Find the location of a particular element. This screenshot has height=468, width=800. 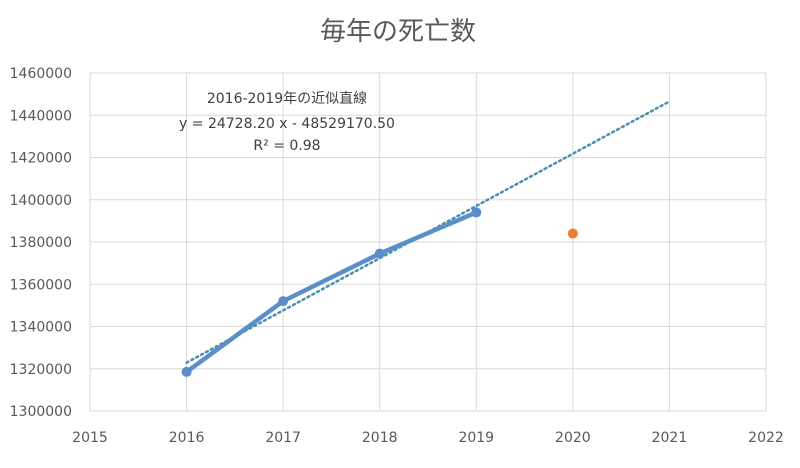

x-tick-label: 2018 is located at coordinates (380, 438).